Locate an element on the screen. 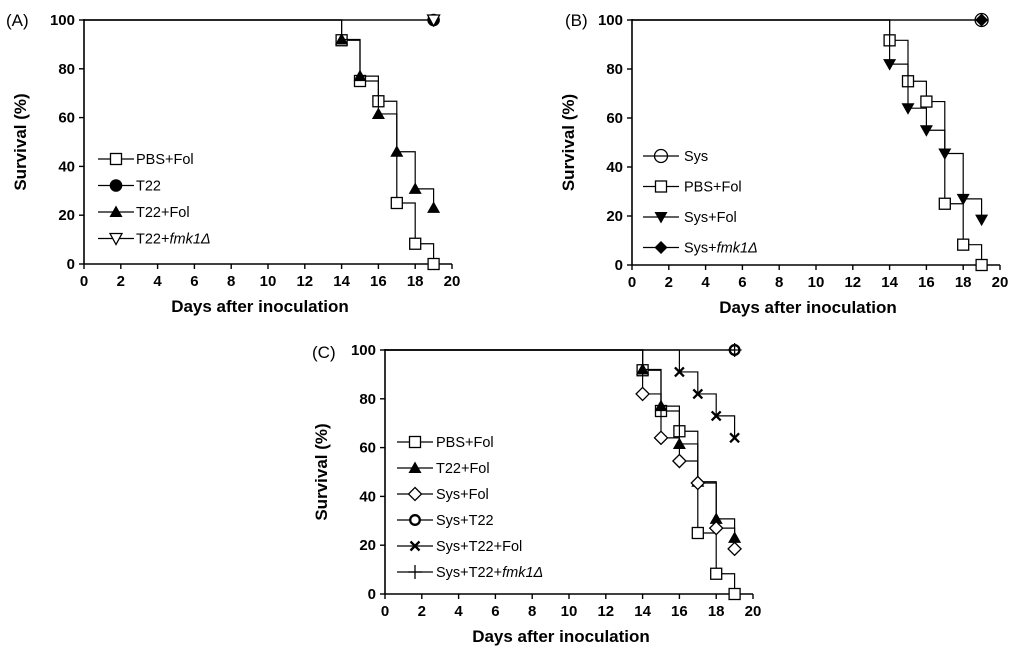 The image size is (1011, 651). legend-item-t22-fol: T22+Fol is located at coordinates (443, 469).